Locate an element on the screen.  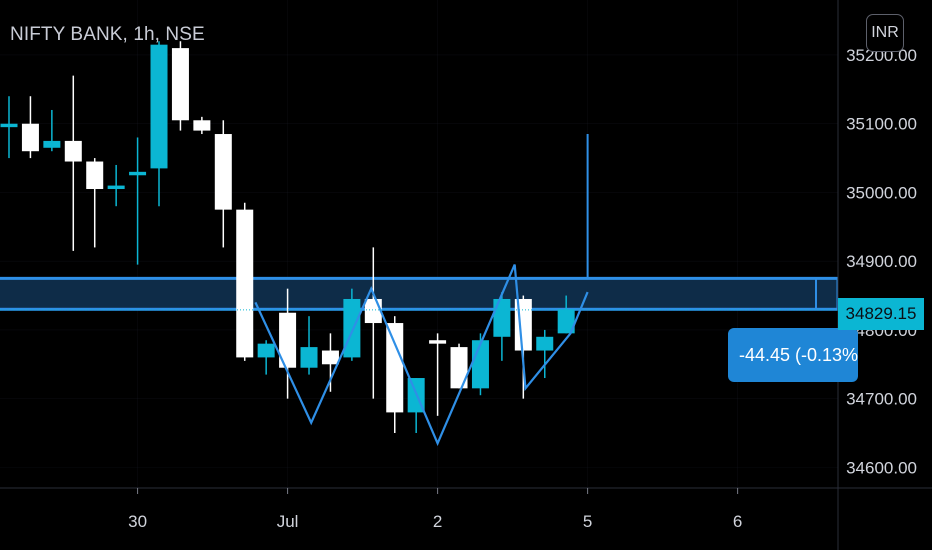
time-tick-label: 2 is located at coordinates (437, 521).